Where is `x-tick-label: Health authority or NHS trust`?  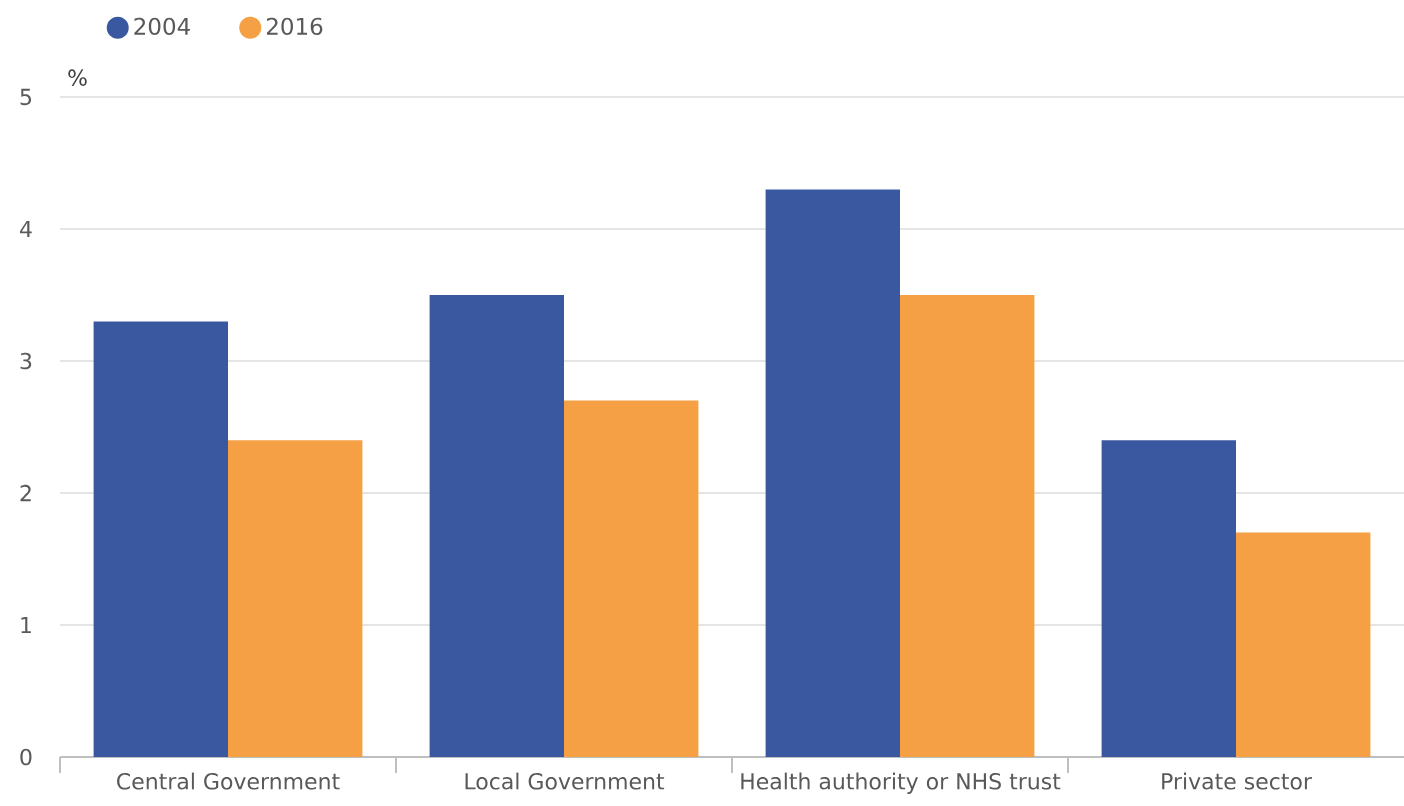 x-tick-label: Health authority or NHS trust is located at coordinates (901, 783).